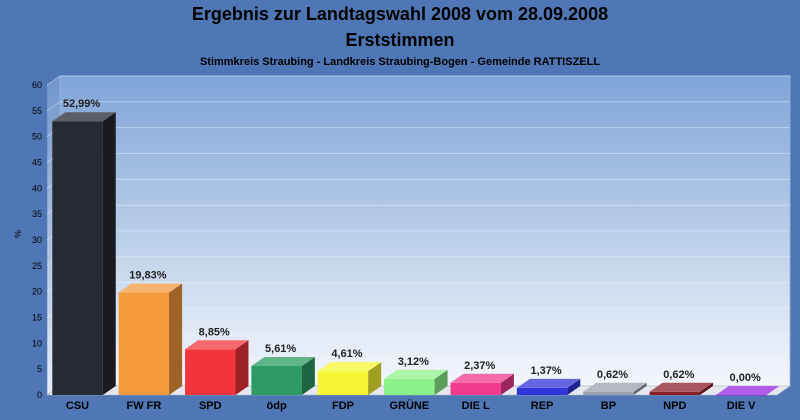 This screenshot has width=800, height=420. Describe the element at coordinates (608, 406) in the screenshot. I see `x-tick-label: BP` at that location.